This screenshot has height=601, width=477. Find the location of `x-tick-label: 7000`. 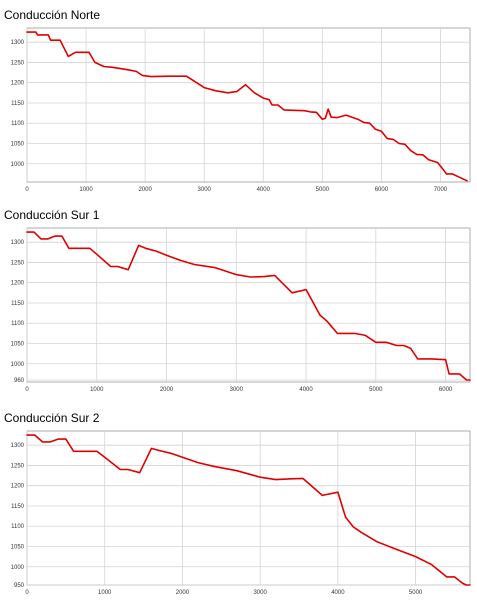

x-tick-label: 7000 is located at coordinates (441, 190).